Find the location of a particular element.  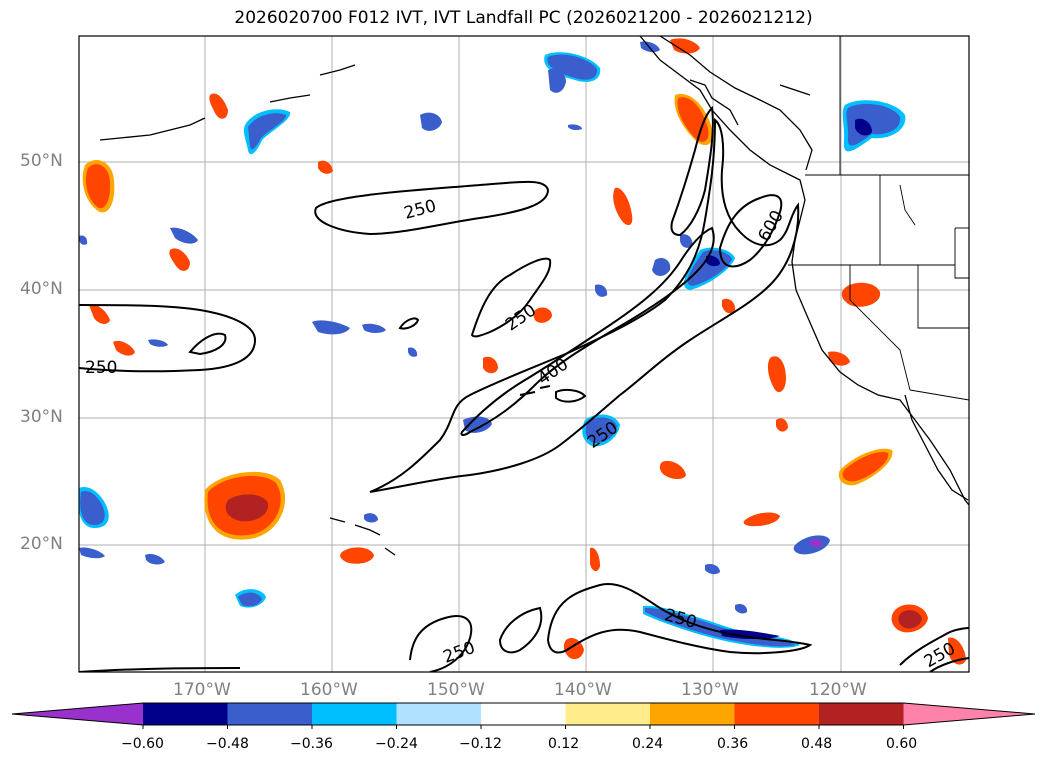

colorbar-tick-label: −0.24 is located at coordinates (396, 744).